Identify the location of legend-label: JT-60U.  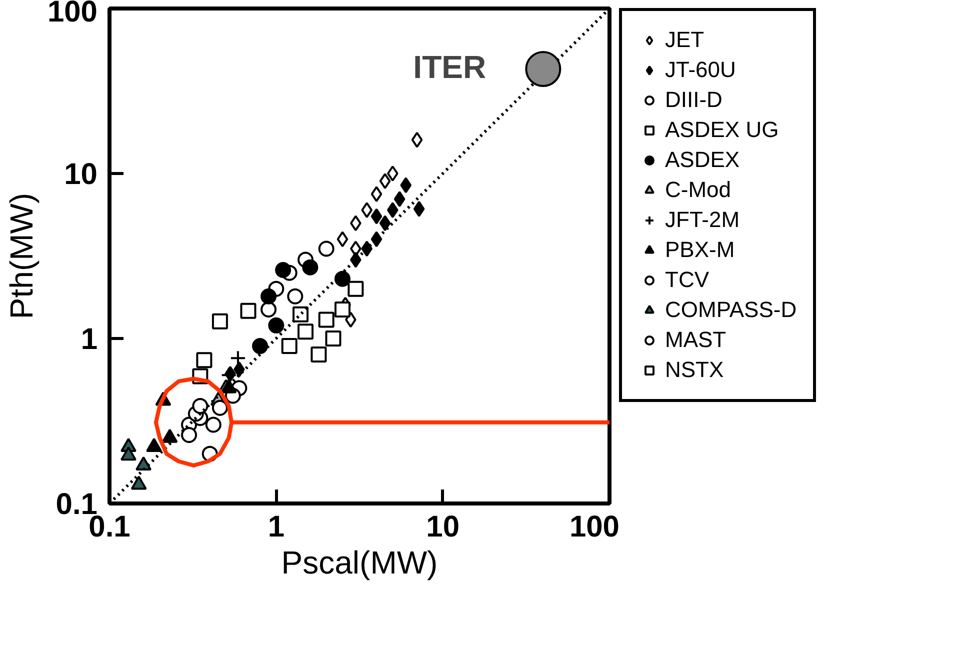
(700, 70).